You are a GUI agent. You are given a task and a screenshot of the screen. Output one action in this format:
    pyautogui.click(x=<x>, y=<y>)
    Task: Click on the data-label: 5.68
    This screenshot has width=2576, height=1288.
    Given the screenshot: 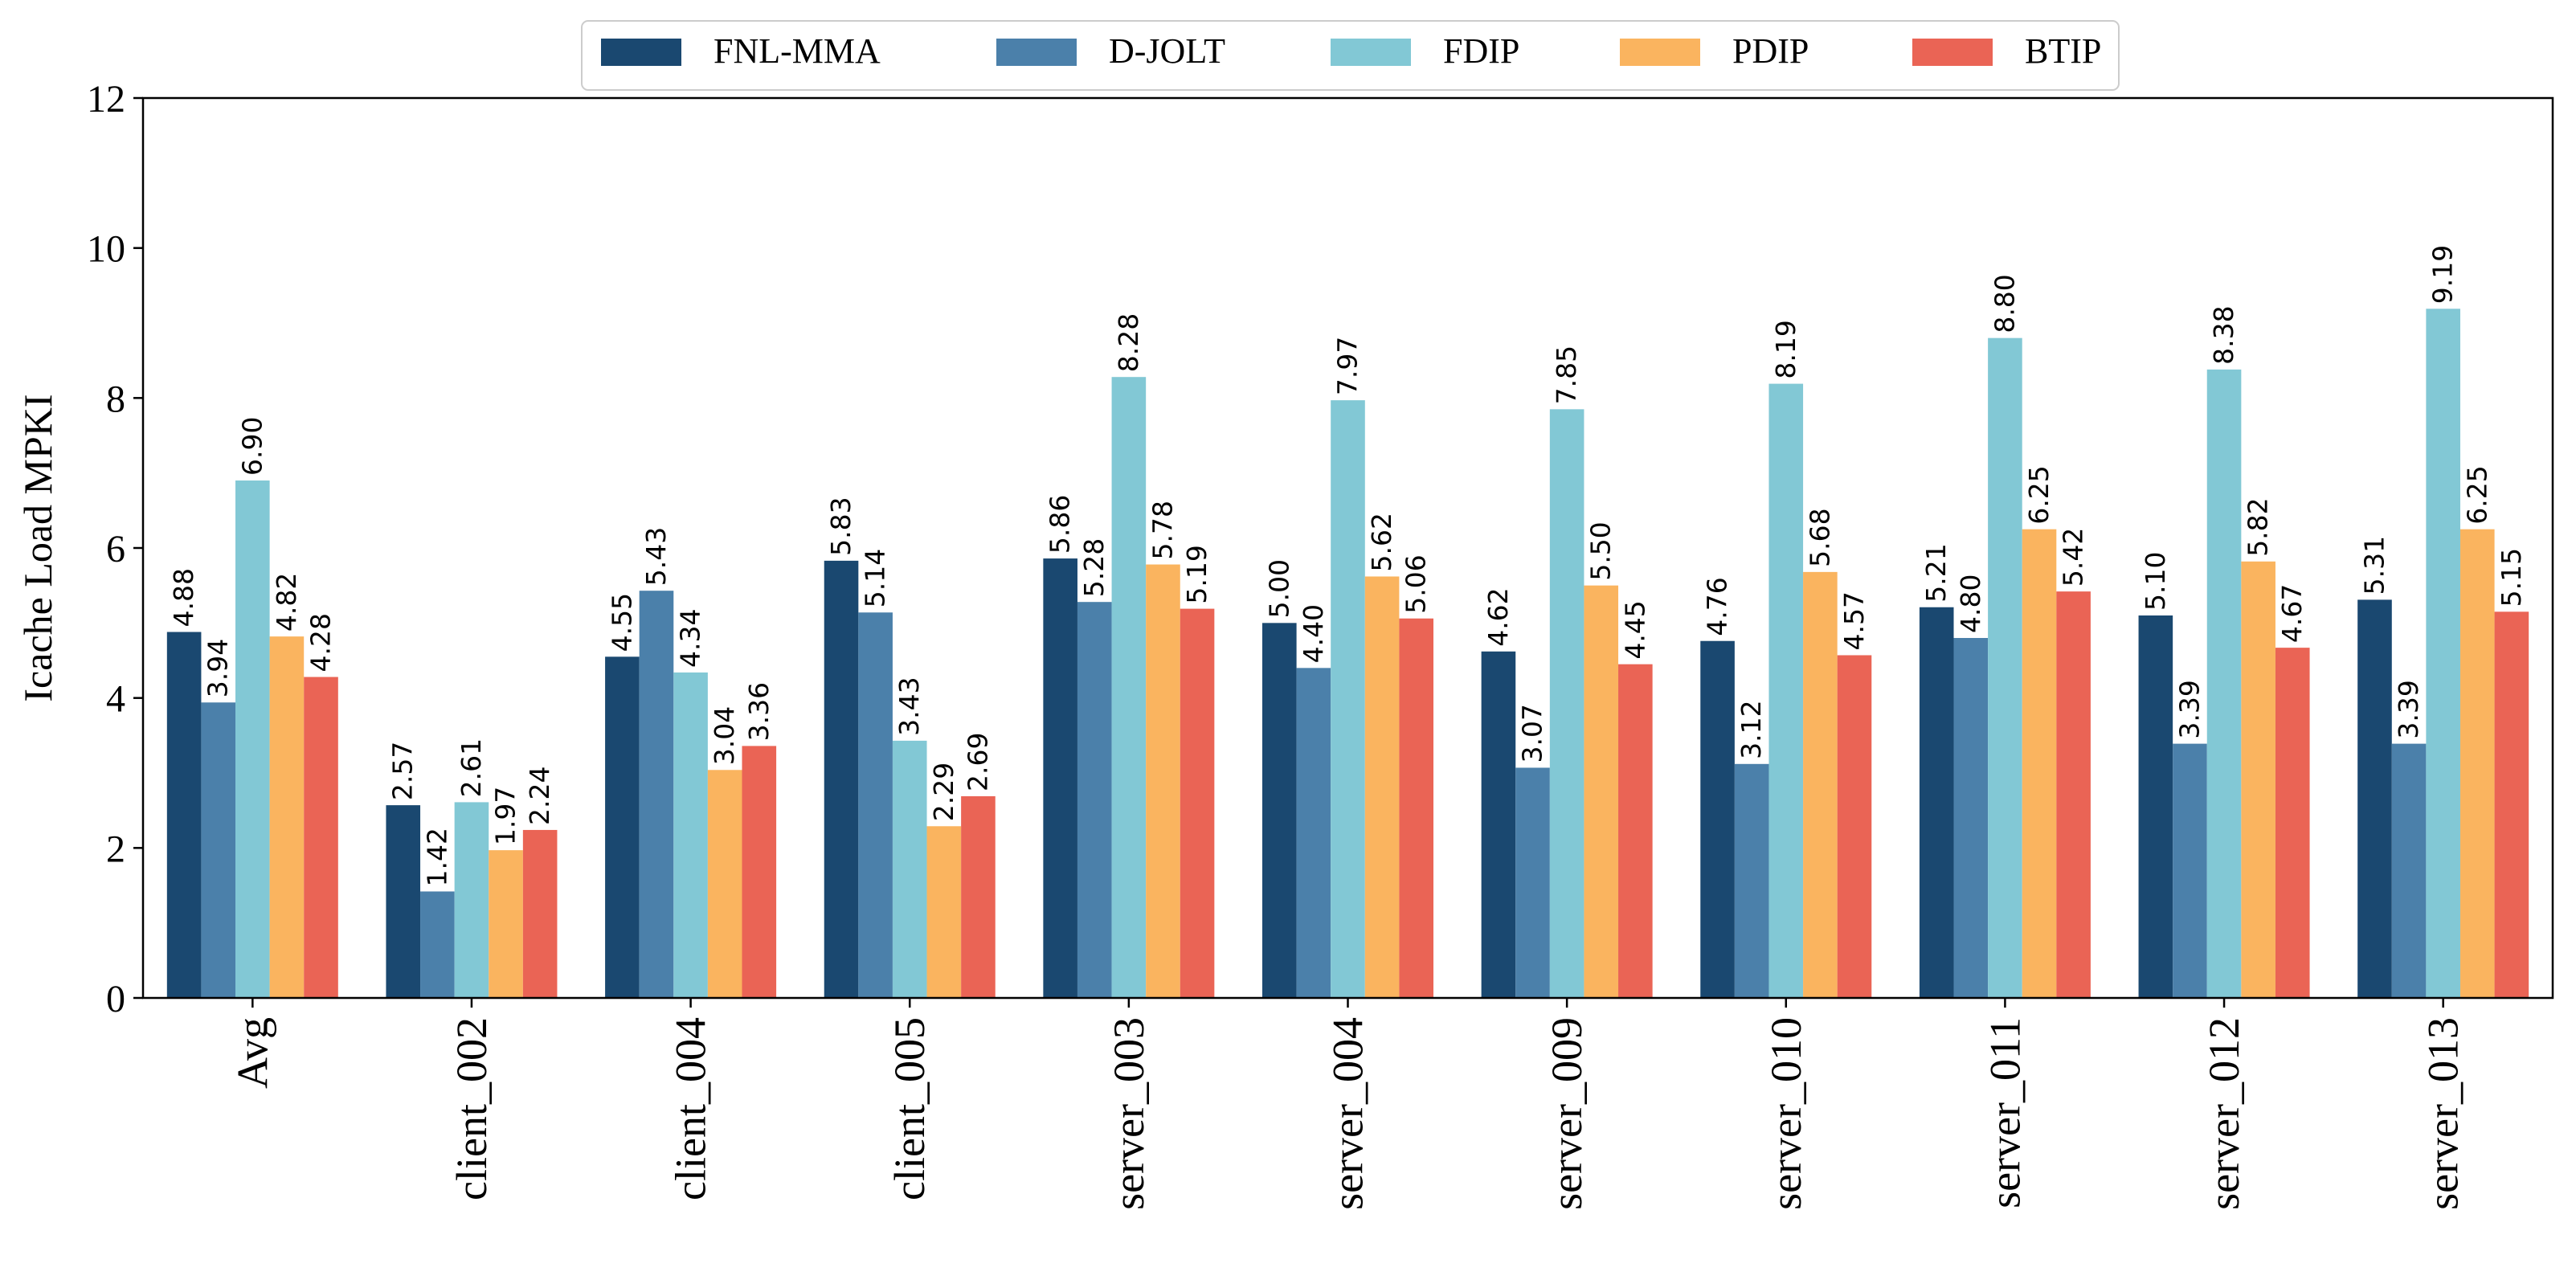 What is the action you would take?
    pyautogui.click(x=1820, y=537)
    